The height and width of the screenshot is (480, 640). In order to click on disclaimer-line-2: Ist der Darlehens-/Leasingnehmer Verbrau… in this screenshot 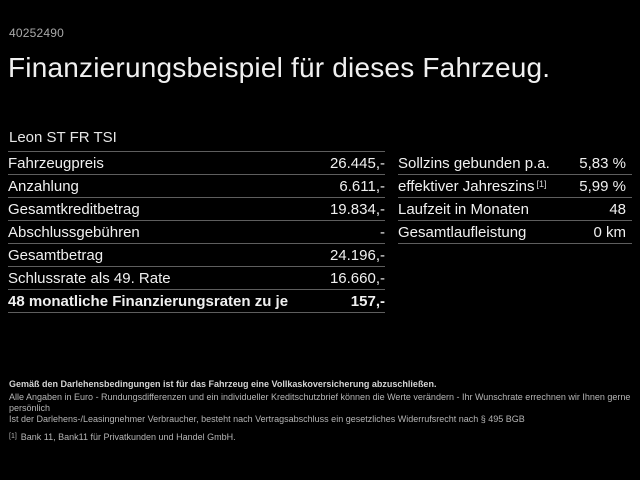, I will do `click(267, 419)`.